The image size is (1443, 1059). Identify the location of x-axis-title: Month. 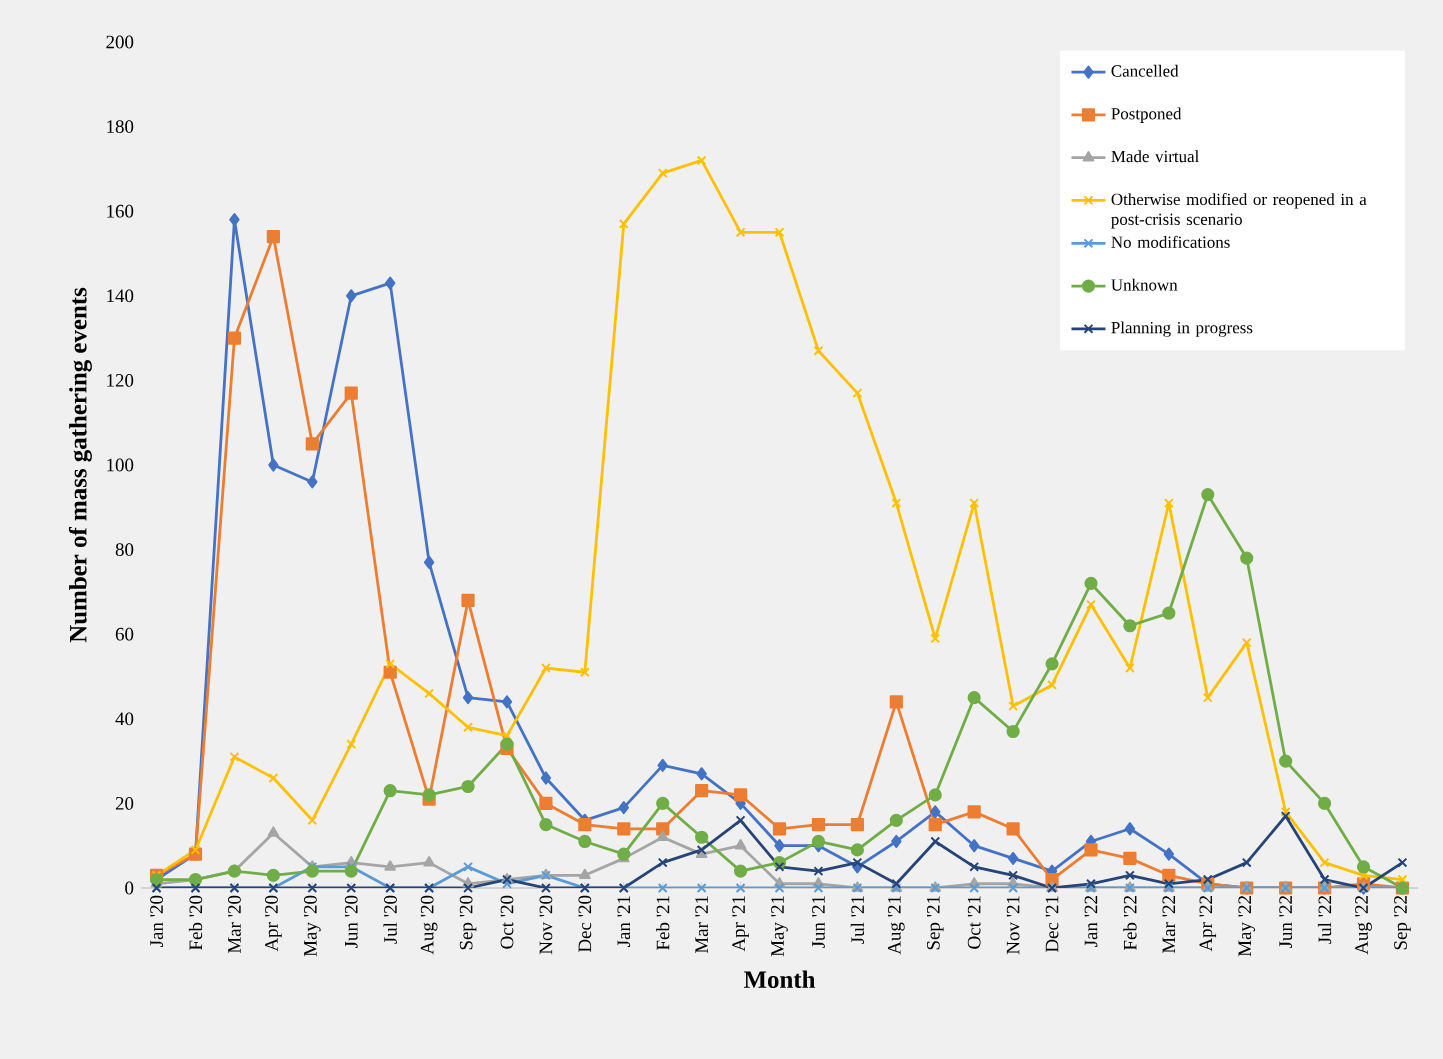
(779, 979).